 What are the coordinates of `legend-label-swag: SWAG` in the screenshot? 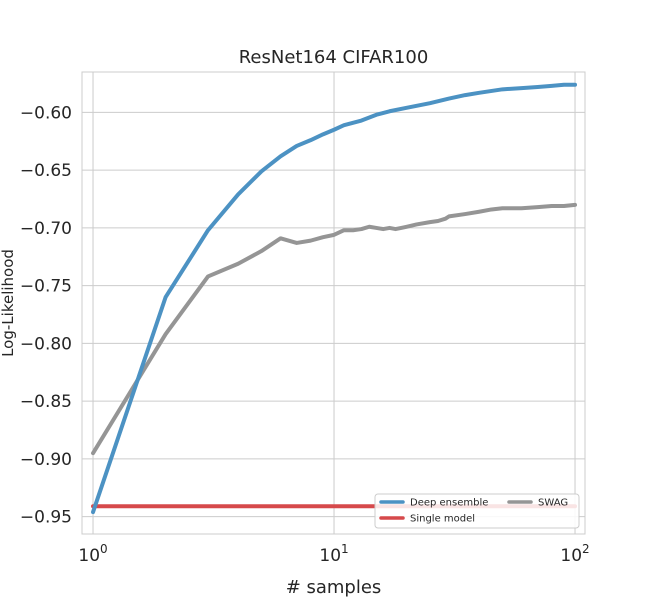 It's located at (553, 503).